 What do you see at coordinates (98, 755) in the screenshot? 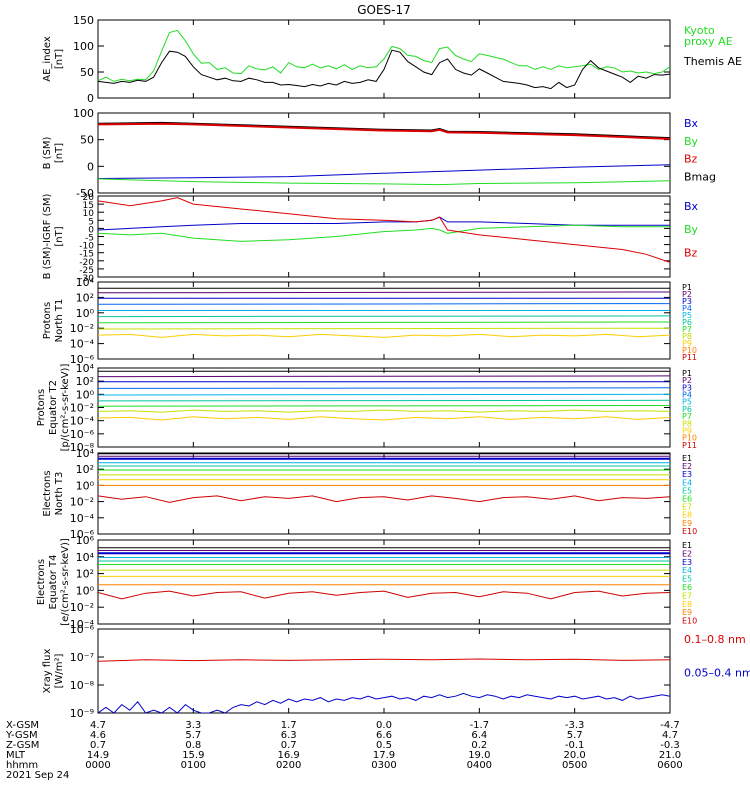
I see `x-axis-value: 14.9` at bounding box center [98, 755].